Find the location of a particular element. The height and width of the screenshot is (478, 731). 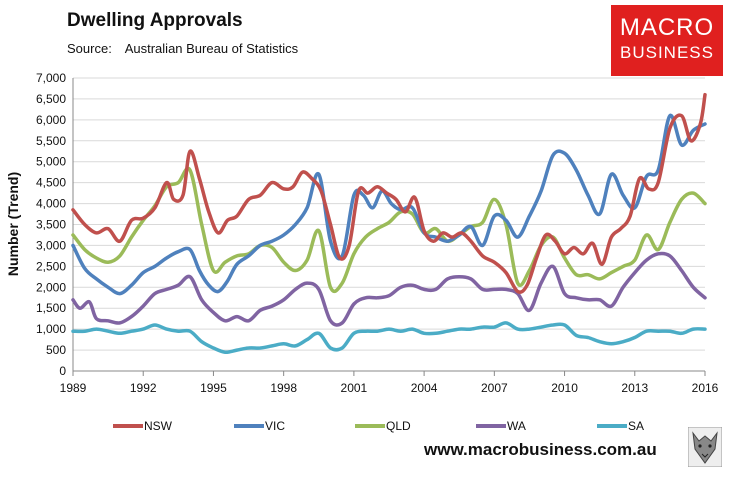

y-tick-label: 1,000 is located at coordinates (51, 329).